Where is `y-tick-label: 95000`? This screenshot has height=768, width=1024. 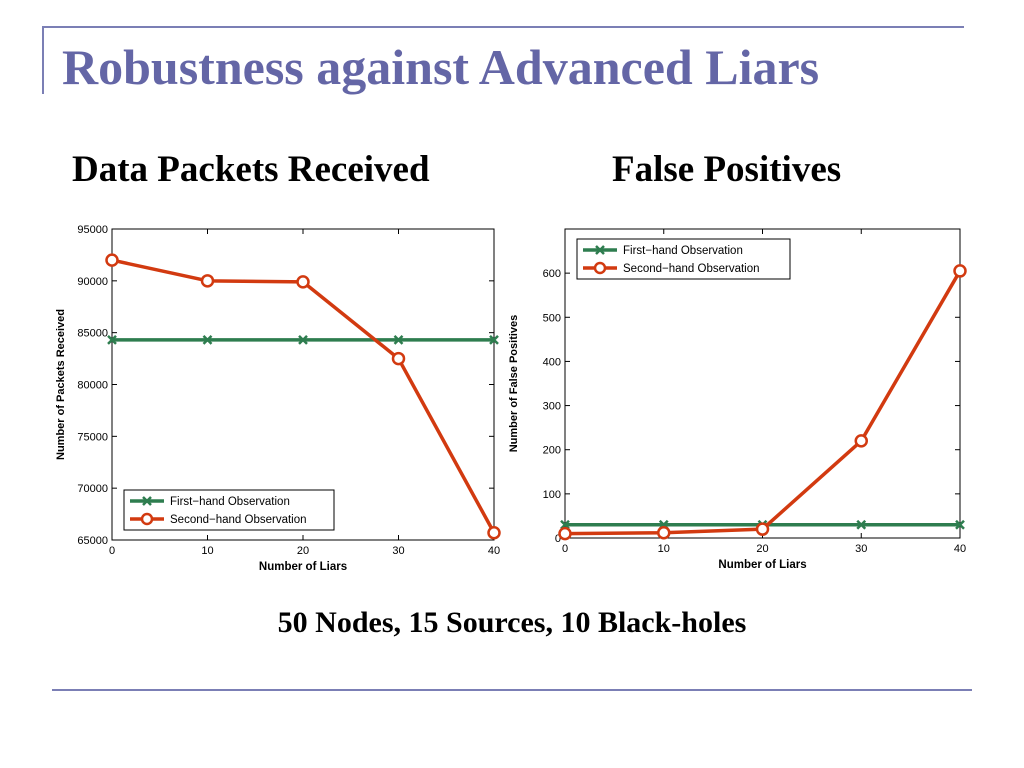
y-tick-label: 95000 is located at coordinates (92, 230).